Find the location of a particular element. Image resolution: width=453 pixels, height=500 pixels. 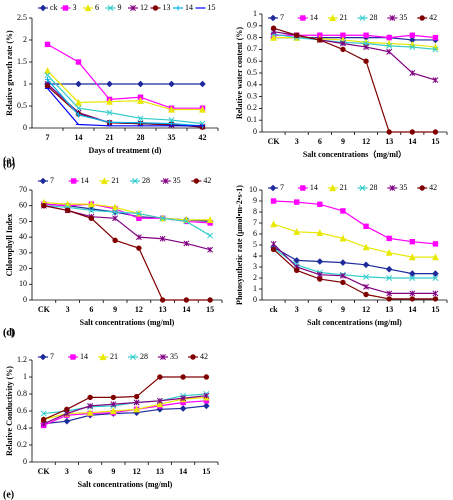

y-tick-label: 0.7 is located at coordinates (252, 48).